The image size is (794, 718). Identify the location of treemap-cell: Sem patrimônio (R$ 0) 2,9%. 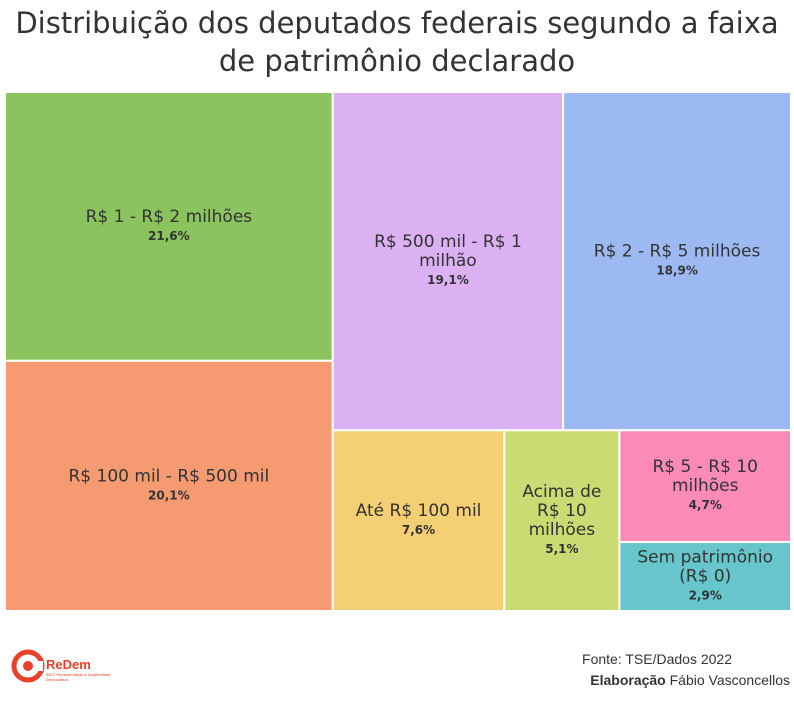
(705, 576).